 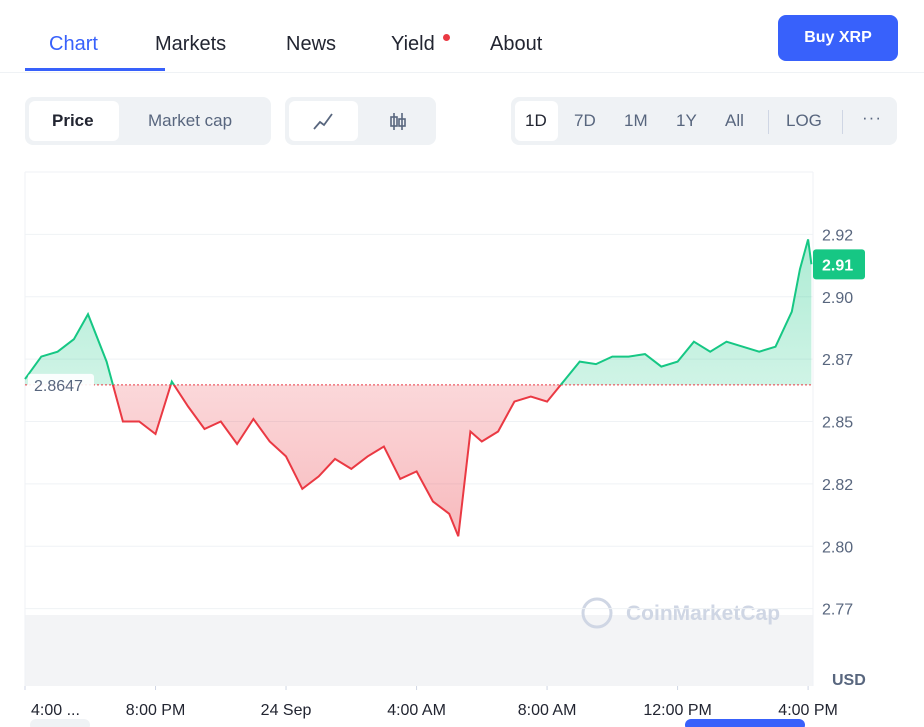 I want to click on last-price-label: 2.91, so click(x=837, y=265).